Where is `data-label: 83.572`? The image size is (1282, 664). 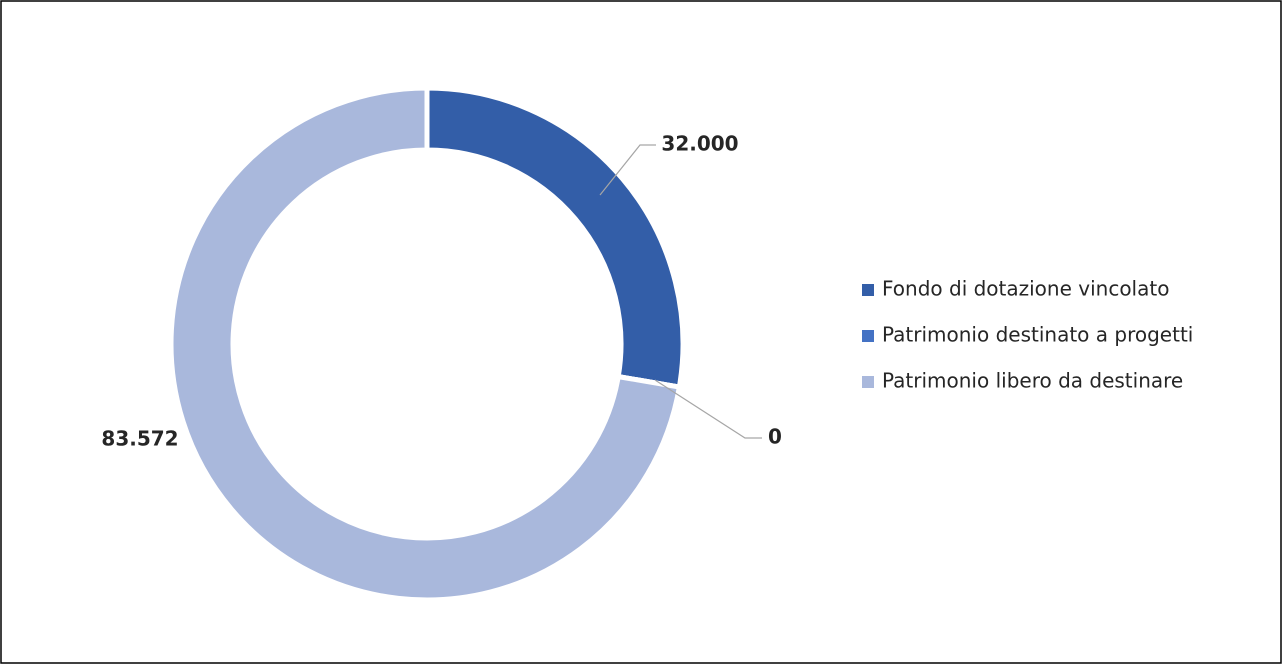 data-label: 83.572 is located at coordinates (139, 439).